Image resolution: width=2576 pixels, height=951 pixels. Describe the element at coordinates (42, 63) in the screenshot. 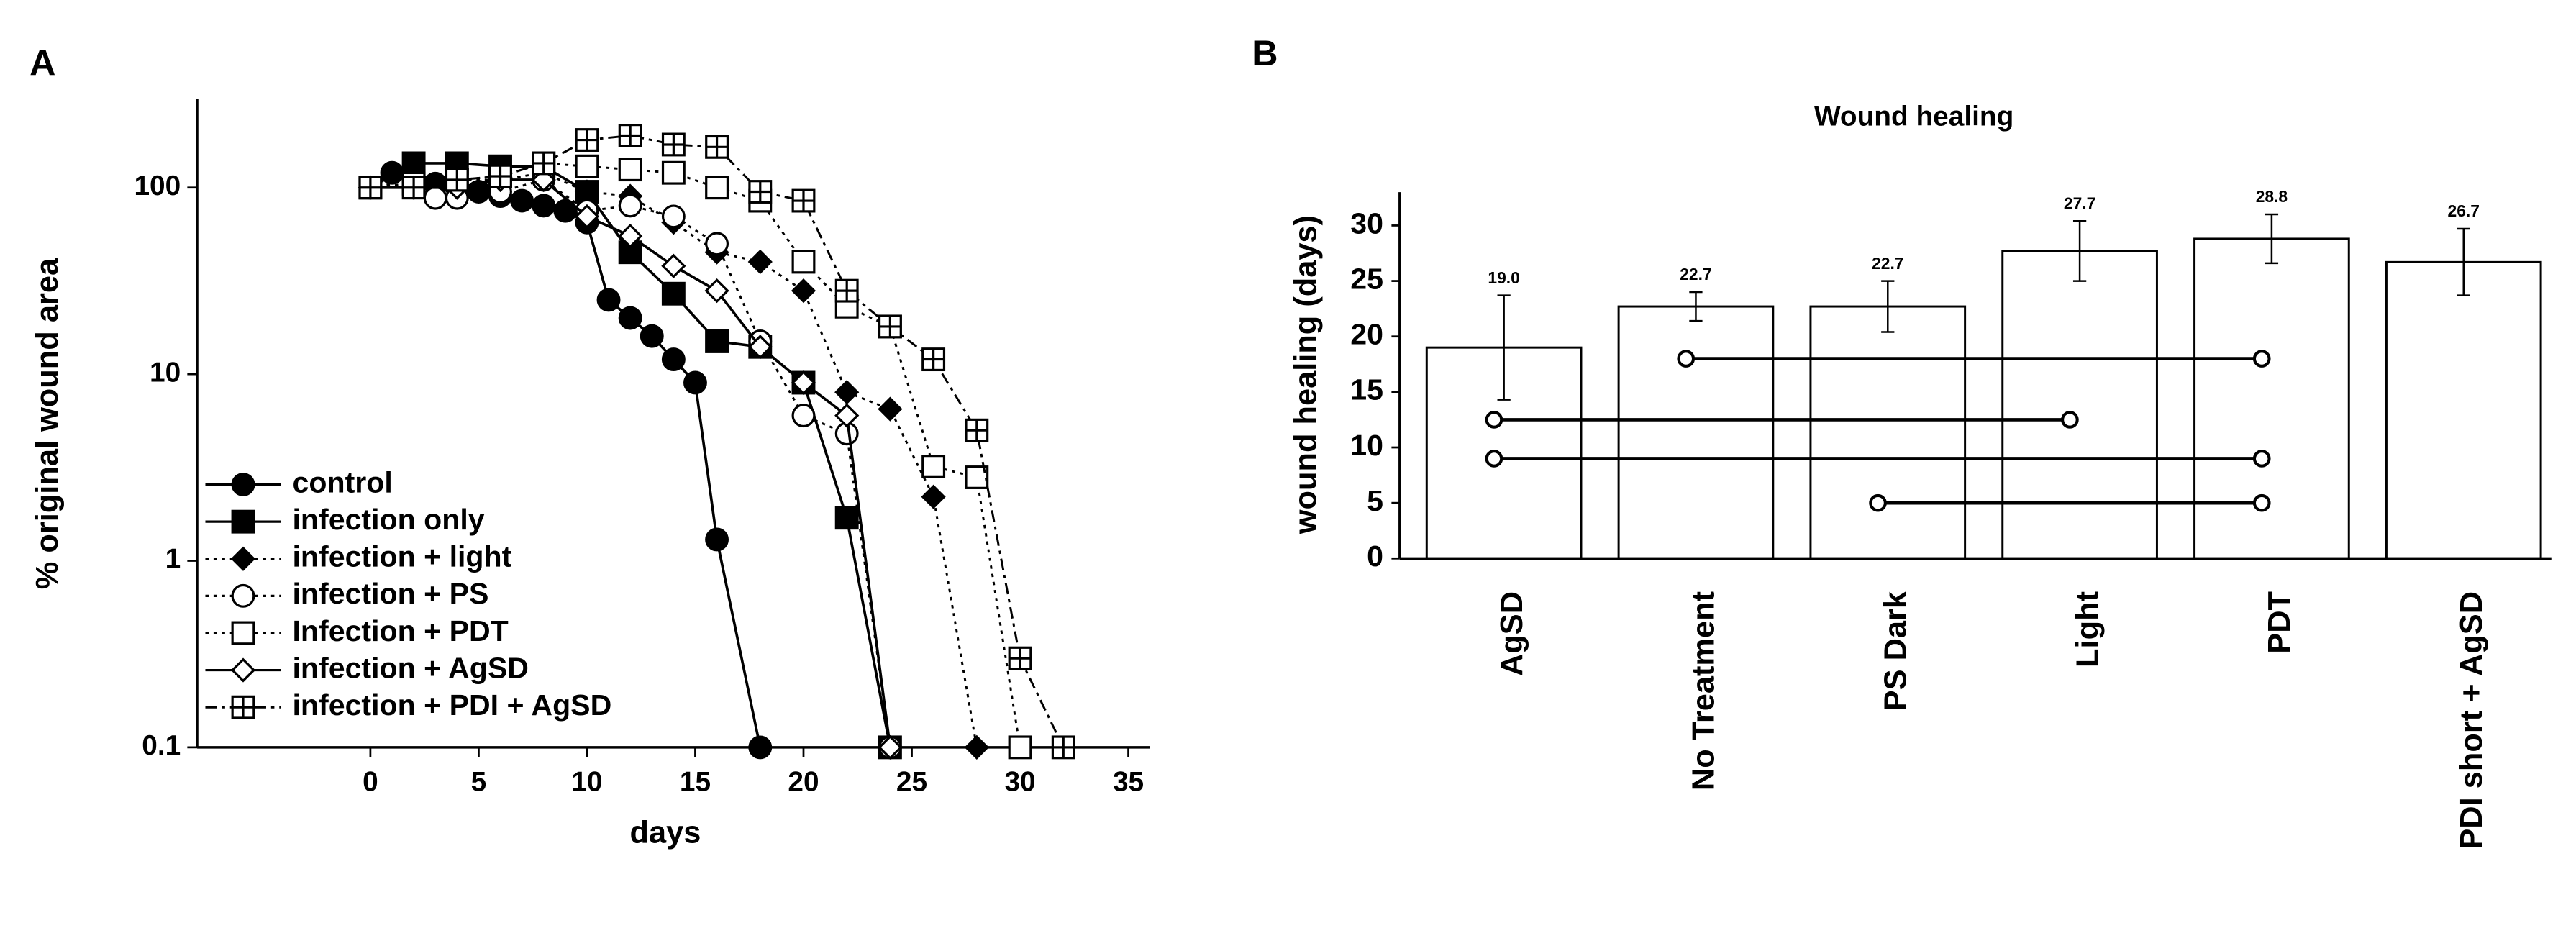

I see `panel-label: A` at that location.